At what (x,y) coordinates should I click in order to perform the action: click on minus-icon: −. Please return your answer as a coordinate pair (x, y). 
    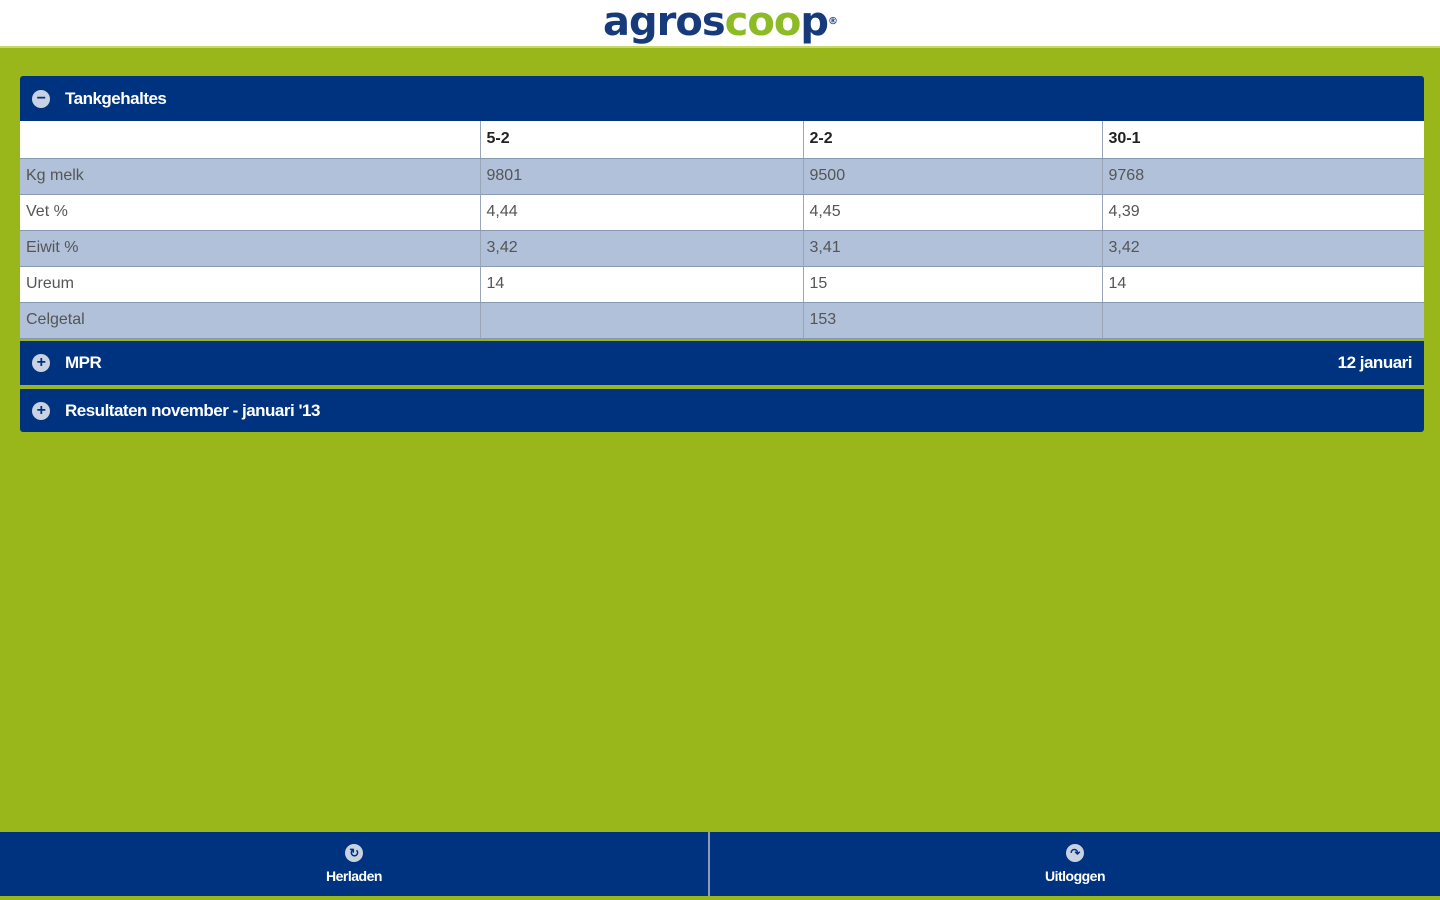
    Looking at the image, I should click on (41, 98).